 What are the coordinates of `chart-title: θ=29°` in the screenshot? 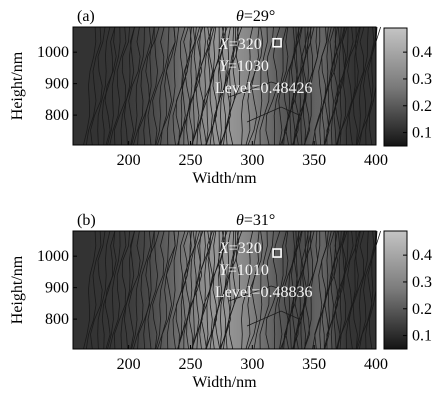 It's located at (255, 16).